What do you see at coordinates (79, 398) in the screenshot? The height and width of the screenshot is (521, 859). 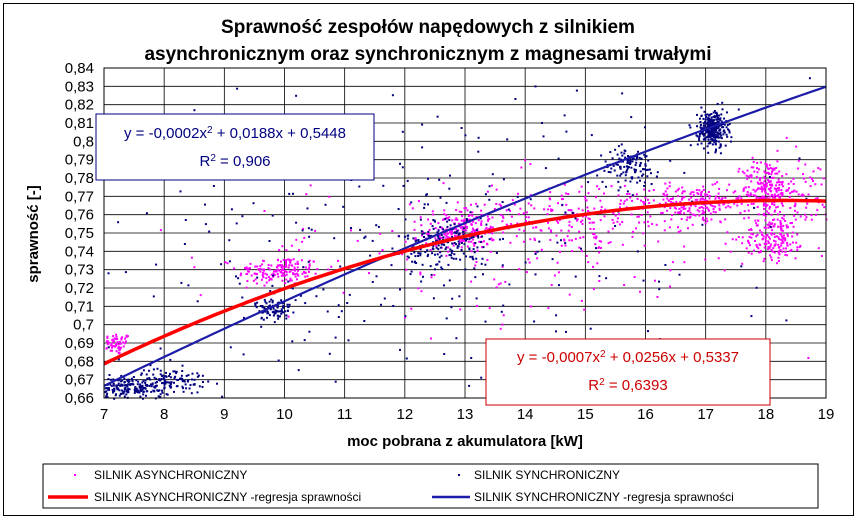 I see `y-tick-label: 0,66` at bounding box center [79, 398].